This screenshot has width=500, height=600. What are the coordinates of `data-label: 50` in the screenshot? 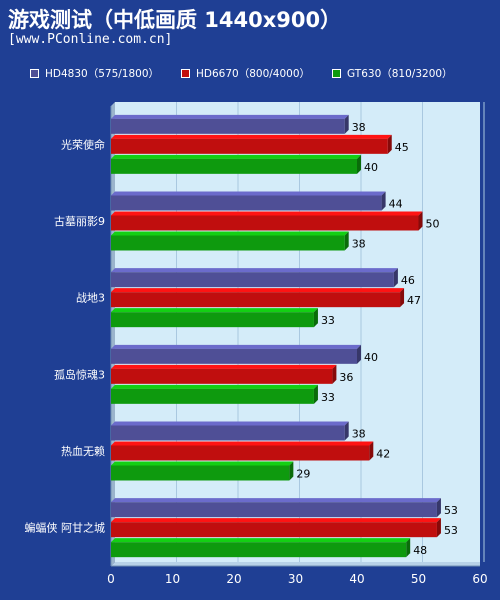 It's located at (433, 224).